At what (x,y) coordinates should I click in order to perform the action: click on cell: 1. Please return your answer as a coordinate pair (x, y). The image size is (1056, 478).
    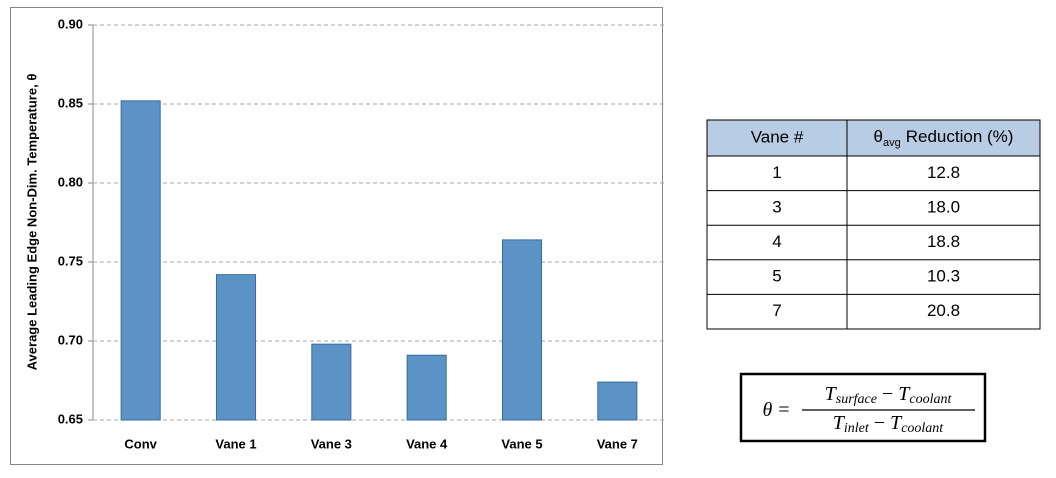
    Looking at the image, I should click on (776, 172).